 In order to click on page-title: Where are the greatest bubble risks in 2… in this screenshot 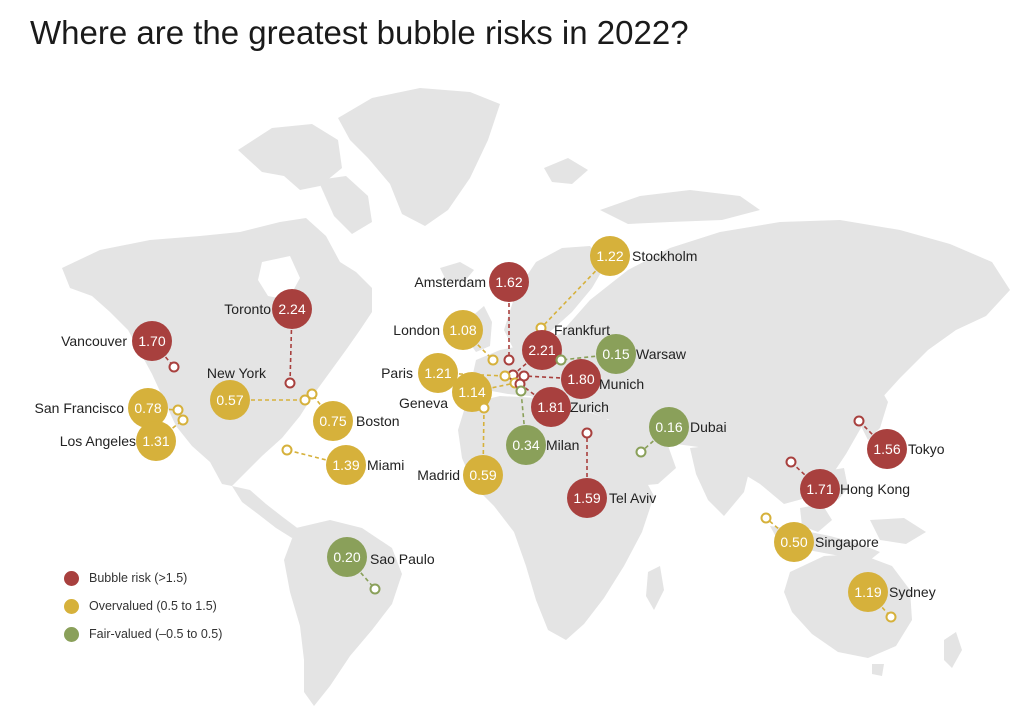, I will do `click(359, 32)`.